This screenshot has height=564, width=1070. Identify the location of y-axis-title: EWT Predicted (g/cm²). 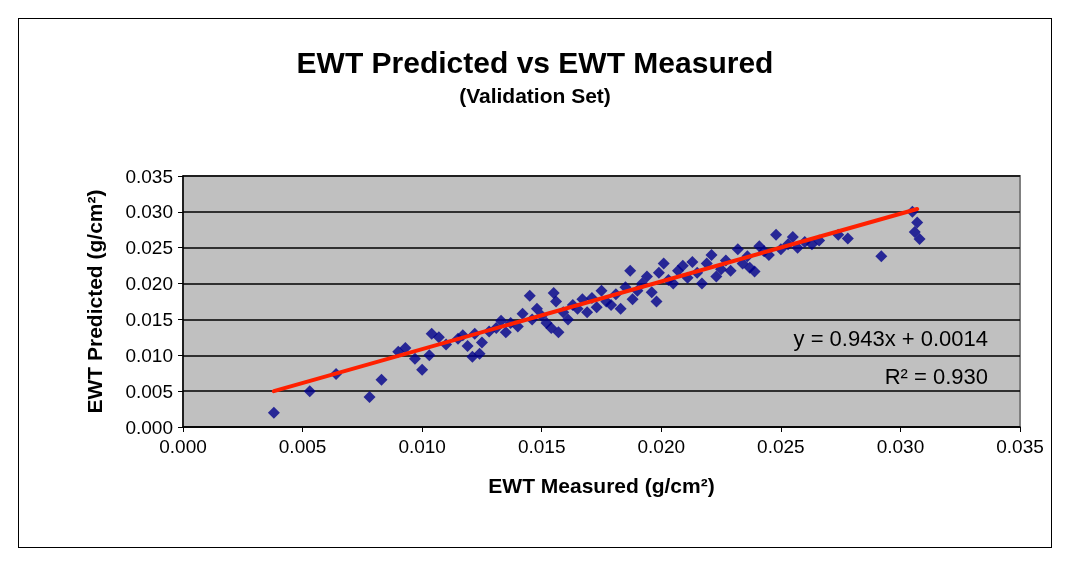
(94, 301).